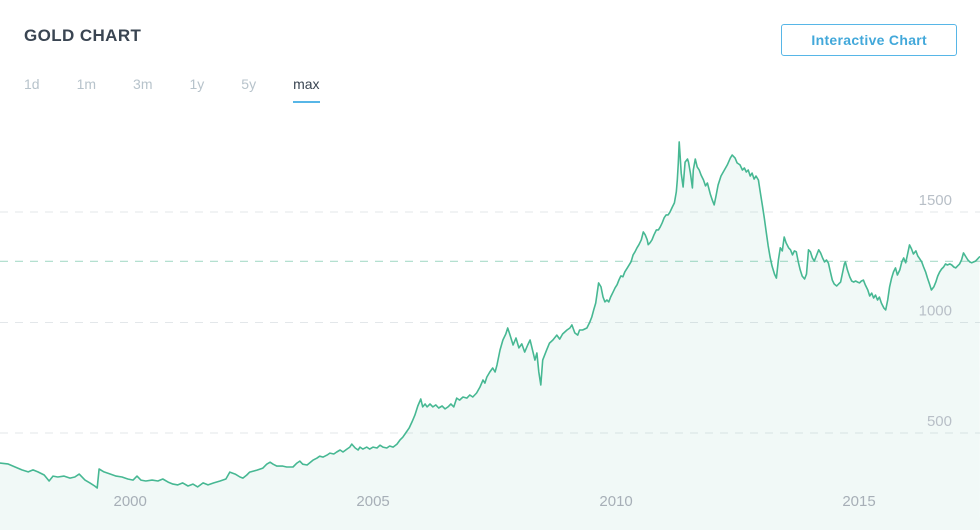 This screenshot has width=980, height=530. Describe the element at coordinates (83, 35) in the screenshot. I see `page-title: GOLD CHART` at that location.